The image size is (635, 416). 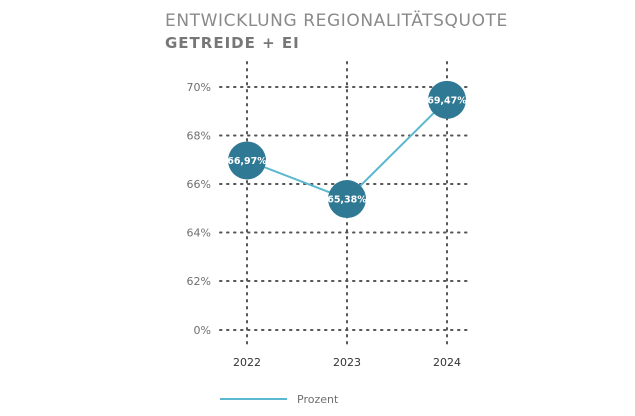 I want to click on x-axis: 2022 2023 2024, so click(x=347, y=362).